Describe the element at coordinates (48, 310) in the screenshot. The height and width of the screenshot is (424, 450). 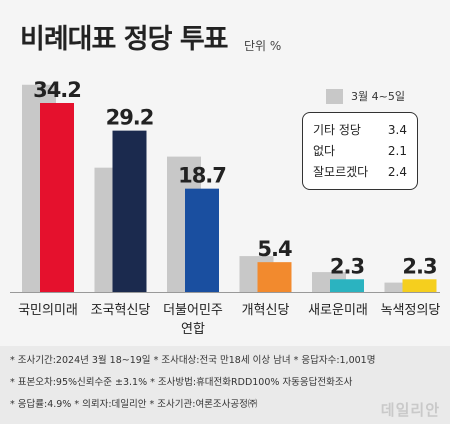
I see `category-label-0: 국민의미래` at that location.